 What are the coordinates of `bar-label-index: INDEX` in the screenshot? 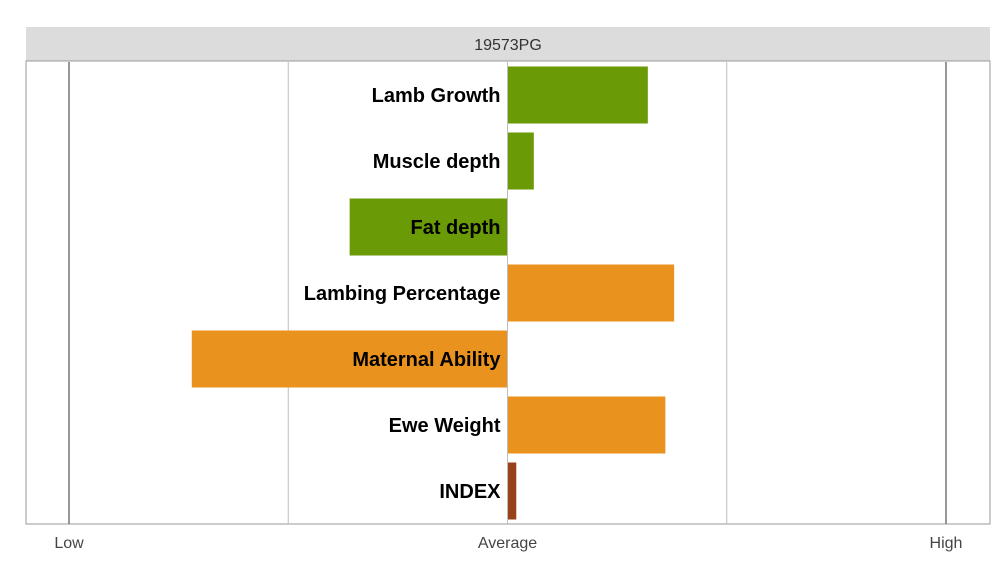 It's located at (470, 492).